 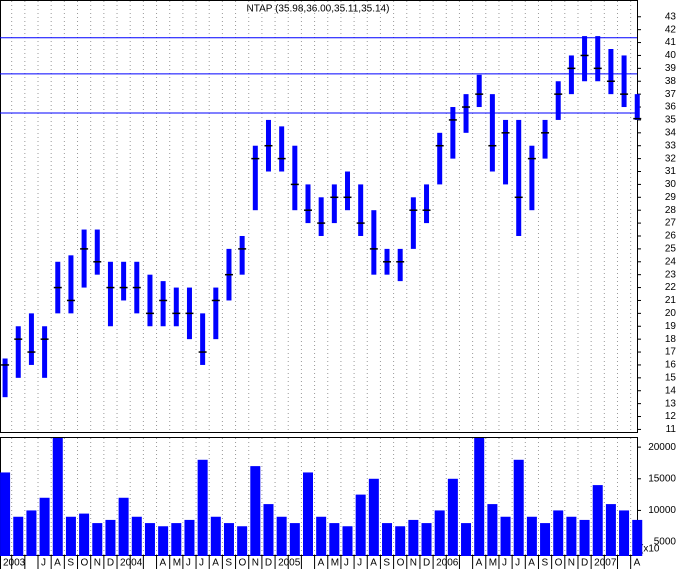 I want to click on volume-unit: (x10, so click(x=650, y=549).